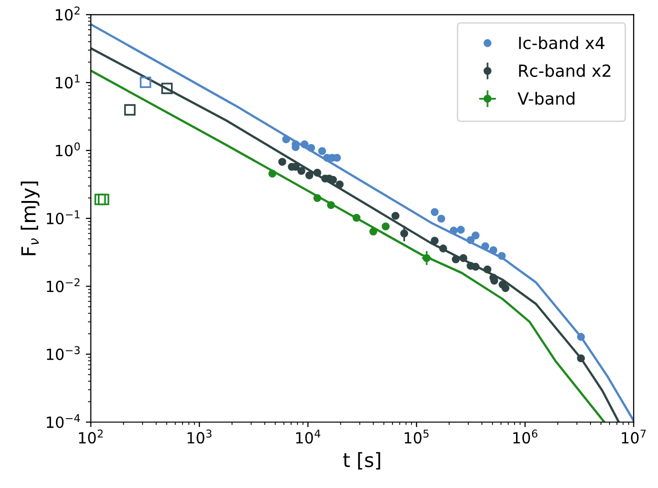 This screenshot has height=488, width=658. What do you see at coordinates (416, 437) in the screenshot?
I see `x-tick-label: 10$^{5}$` at bounding box center [416, 437].